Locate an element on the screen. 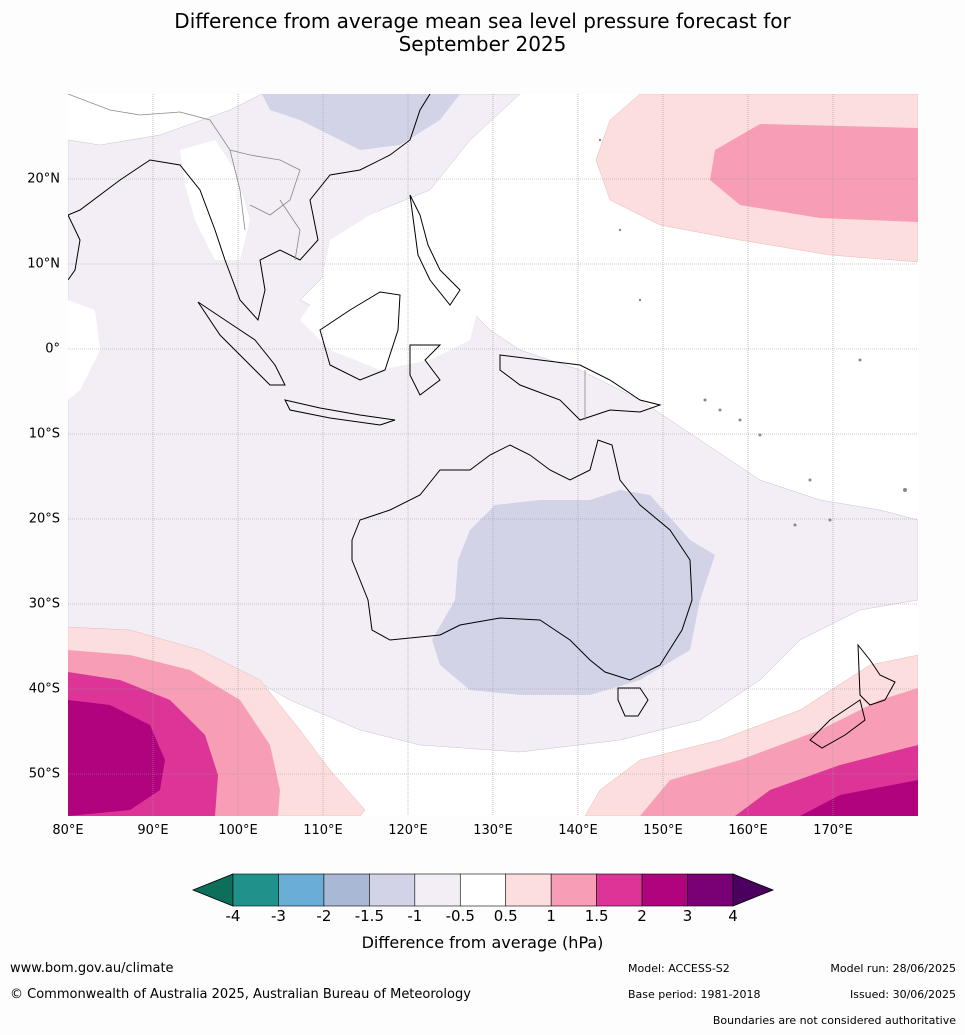 The width and height of the screenshot is (965, 1035). colorbar-tick-label: -1 is located at coordinates (415, 916).